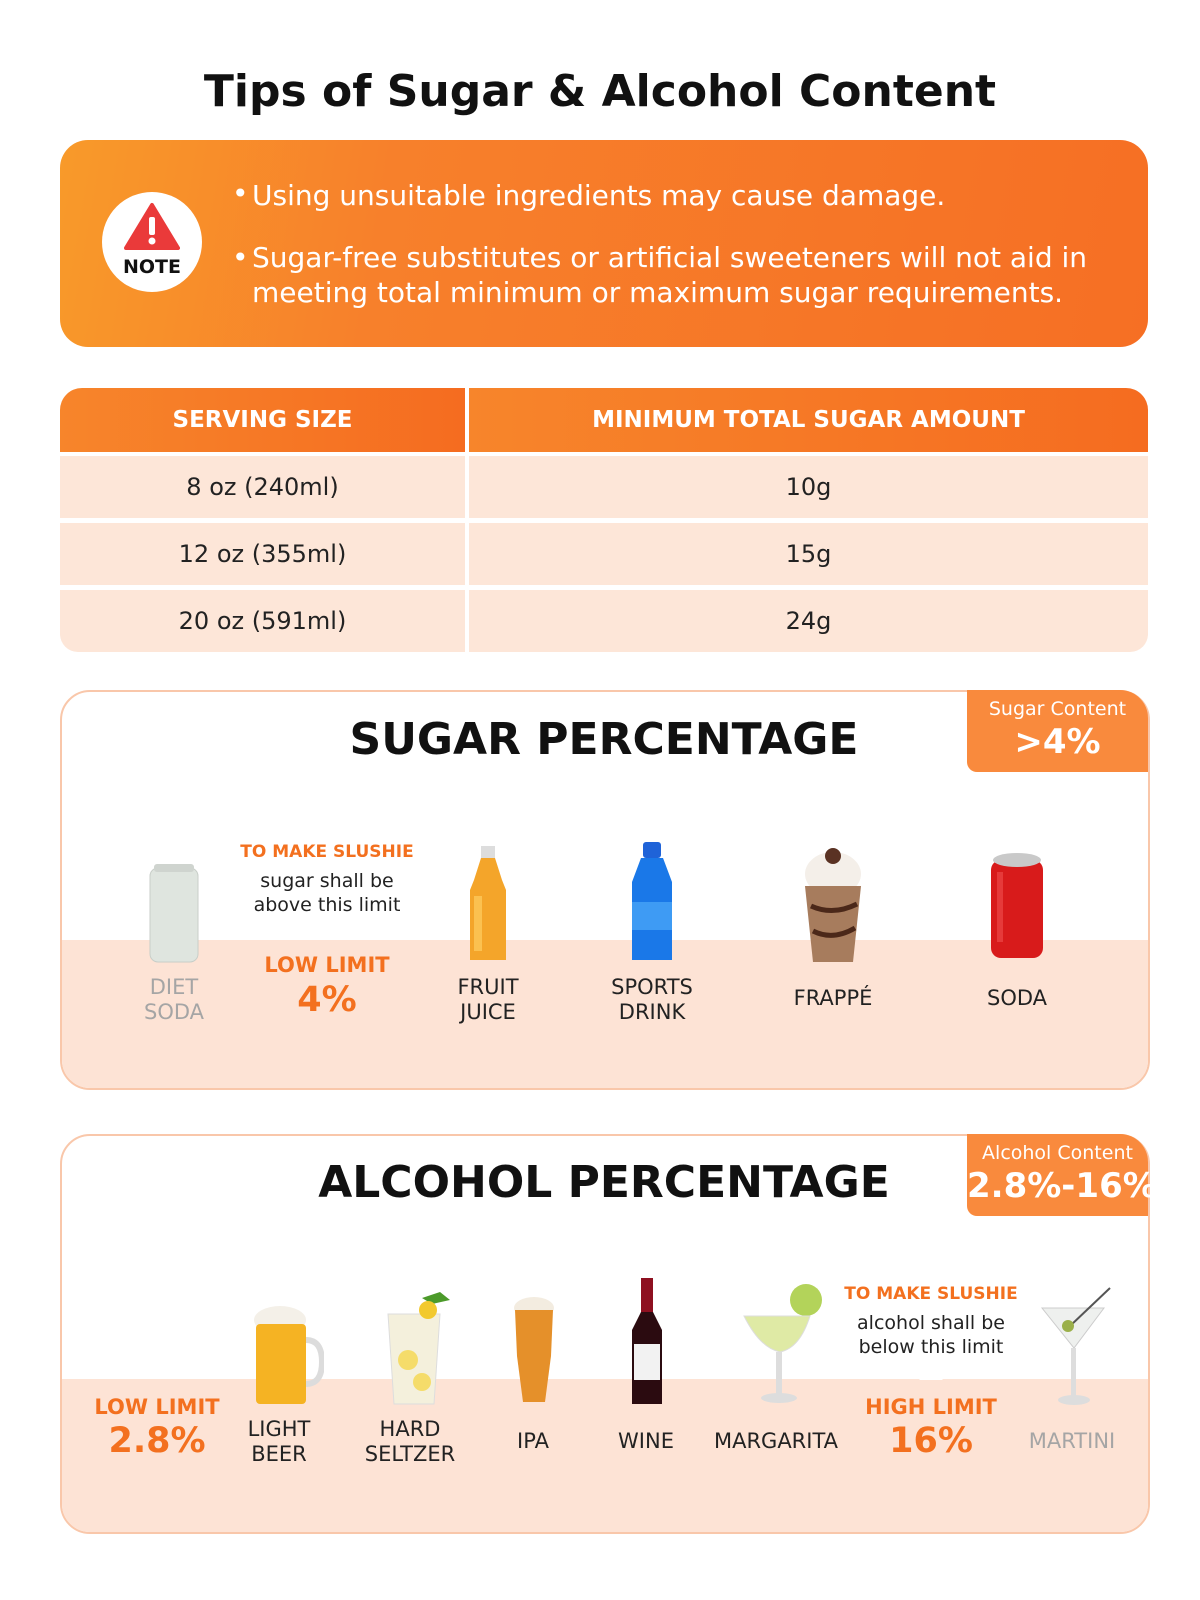  What do you see at coordinates (488, 903) in the screenshot?
I see `juice-icon` at bounding box center [488, 903].